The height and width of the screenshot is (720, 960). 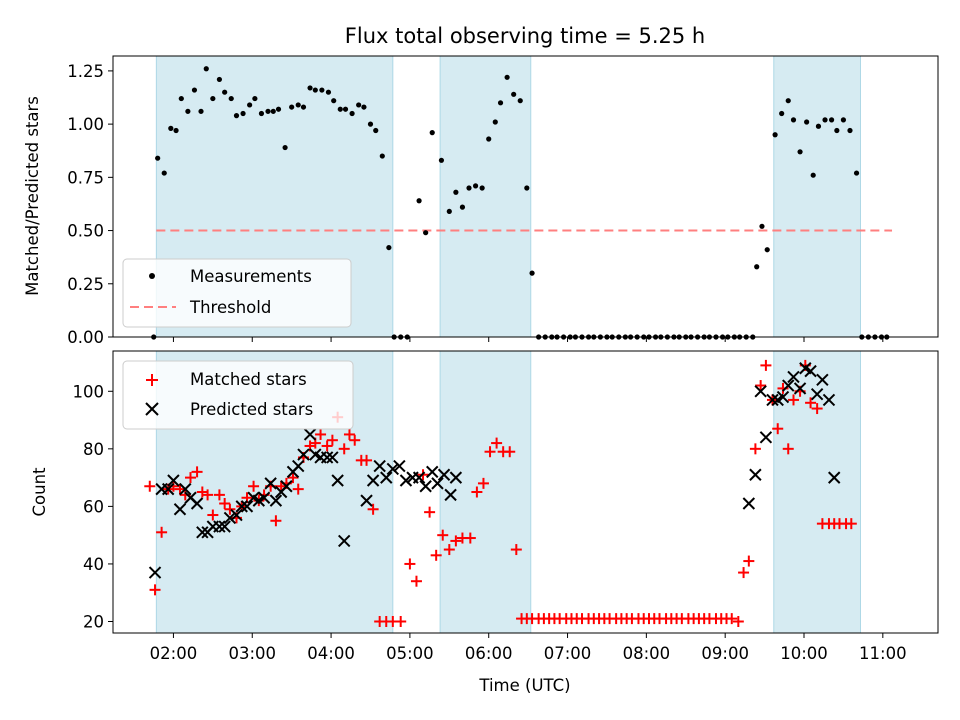 I want to click on bottom-y-axis-label: Count, so click(x=39, y=492).